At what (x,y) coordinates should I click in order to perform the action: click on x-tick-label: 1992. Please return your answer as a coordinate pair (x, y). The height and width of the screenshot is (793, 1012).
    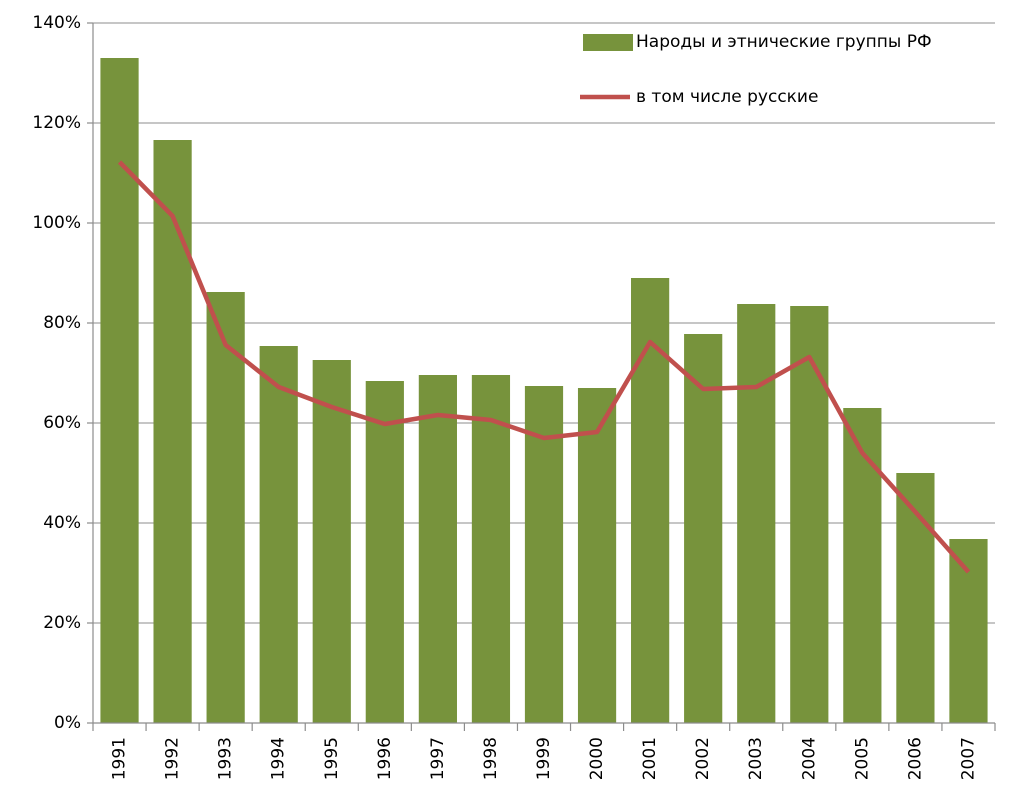
    Looking at the image, I should click on (173, 758).